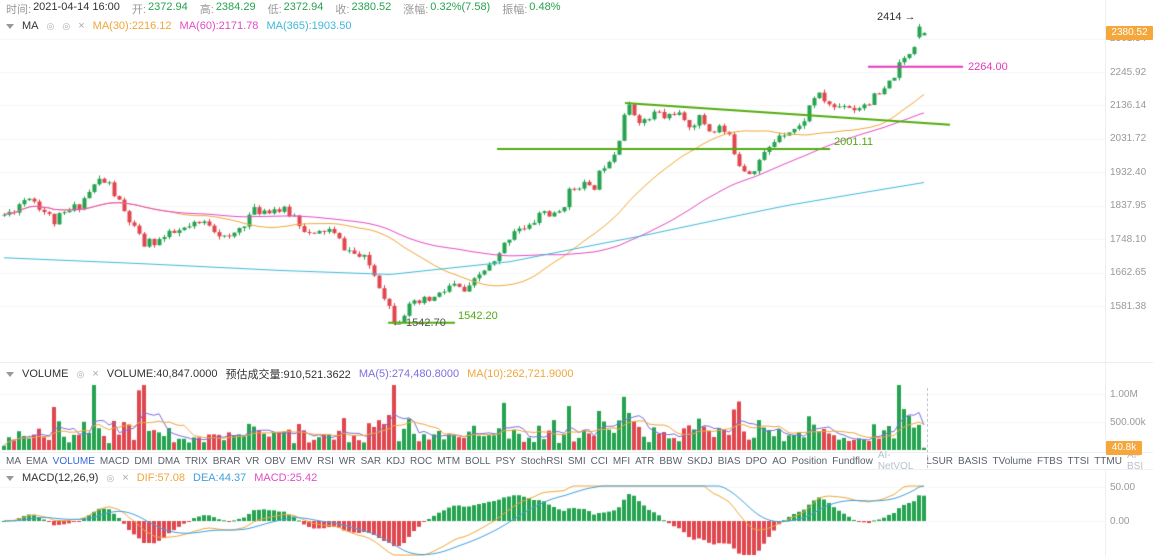  What do you see at coordinates (37, 461) in the screenshot?
I see `indicator-tab-ema: EMA` at bounding box center [37, 461].